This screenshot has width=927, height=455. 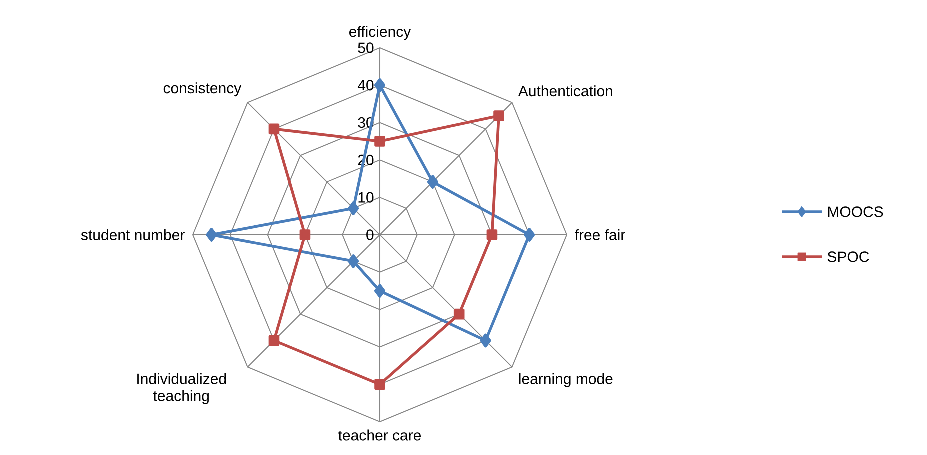 What do you see at coordinates (565, 91) in the screenshot?
I see `spoke-label: Authentication` at bounding box center [565, 91].